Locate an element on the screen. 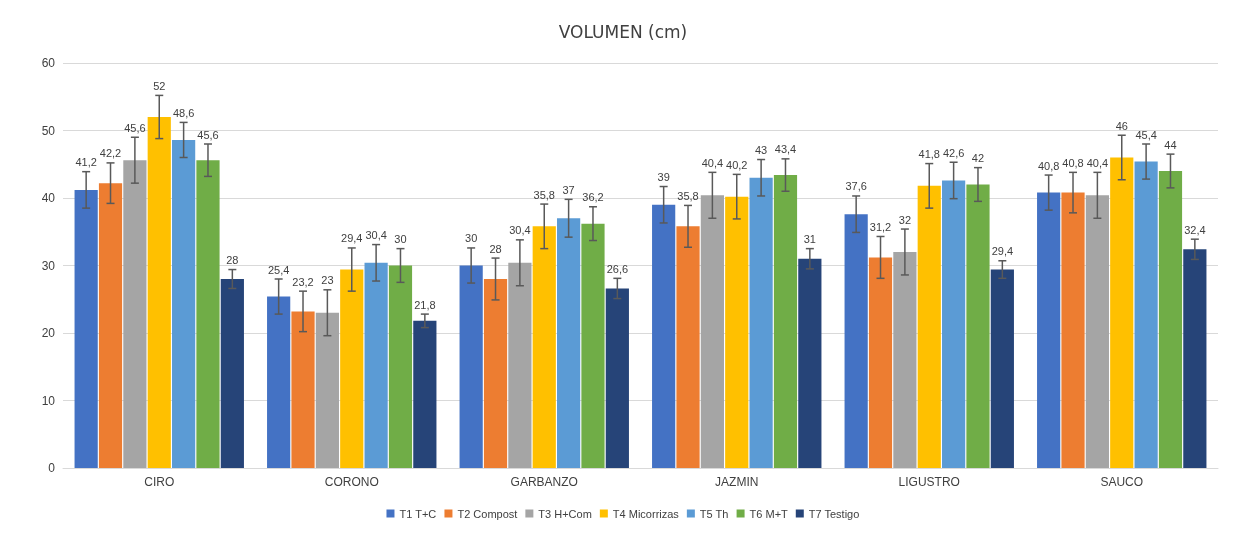 The width and height of the screenshot is (1250, 537). data-label: 42 is located at coordinates (978, 158).